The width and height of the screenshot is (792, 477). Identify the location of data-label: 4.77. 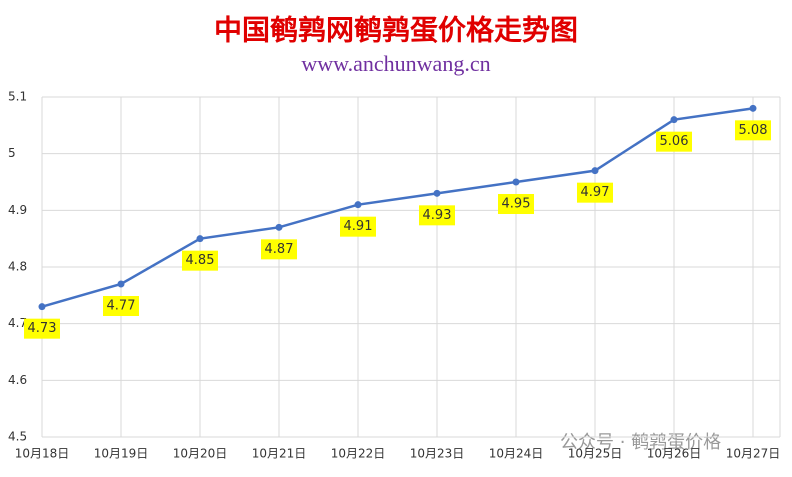
(121, 306).